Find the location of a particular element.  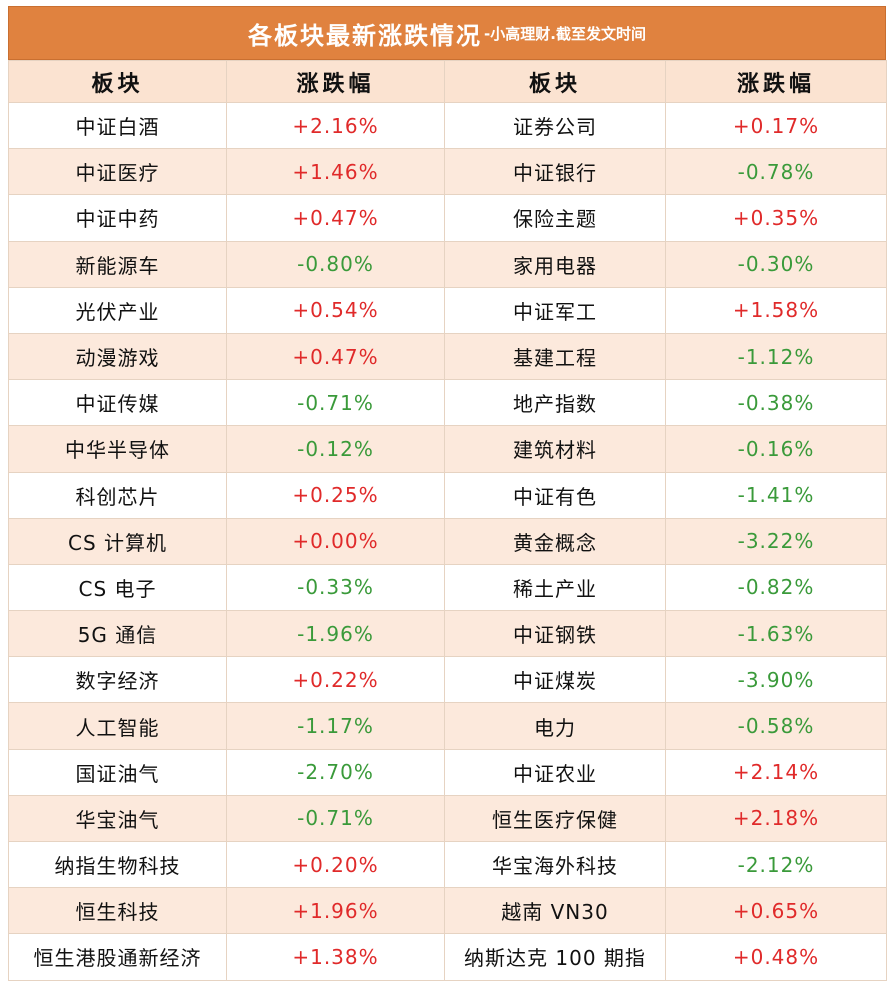

sector-name-cell: 华宝油气 is located at coordinates (117, 818).